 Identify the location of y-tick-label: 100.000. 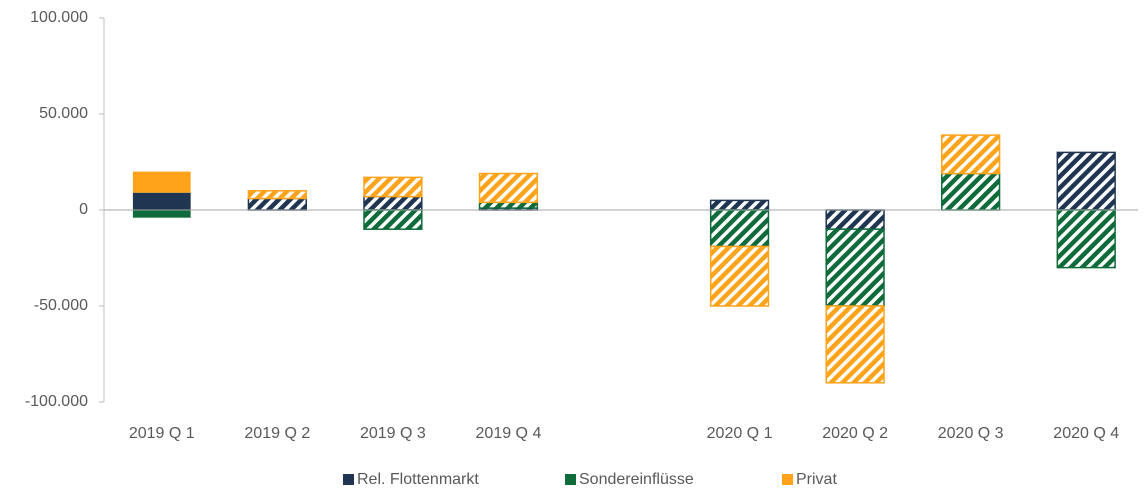
(59, 17).